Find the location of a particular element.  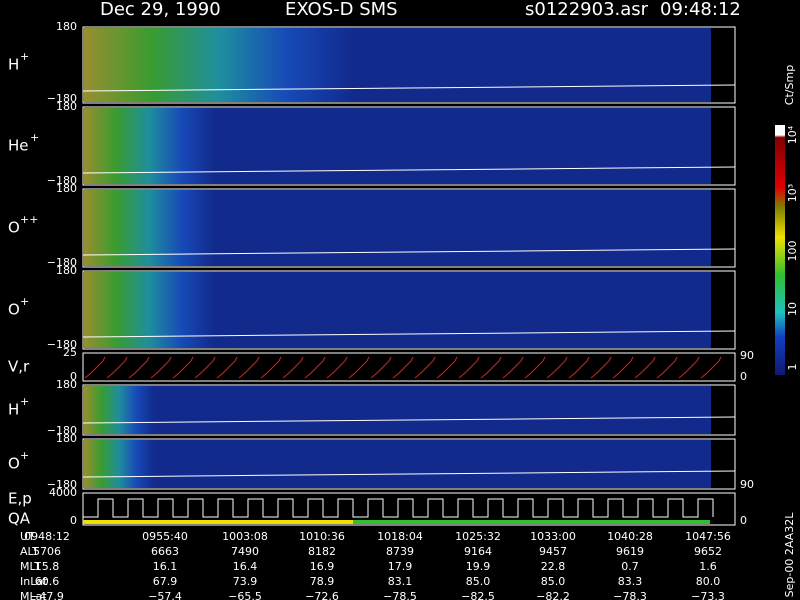

table-cell: 0.7 is located at coordinates (630, 566).